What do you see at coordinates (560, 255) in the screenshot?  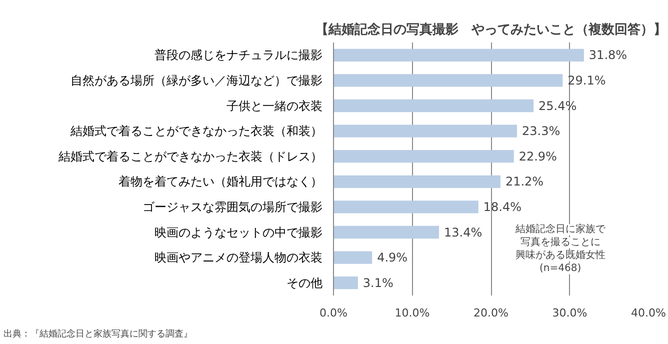 I see `annotation: 興味がある既婚女性` at bounding box center [560, 255].